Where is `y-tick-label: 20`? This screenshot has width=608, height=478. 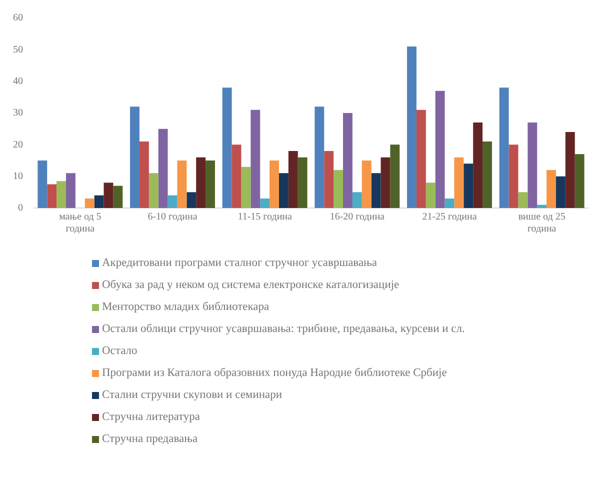 y-tick-label: 20 is located at coordinates (18, 144).